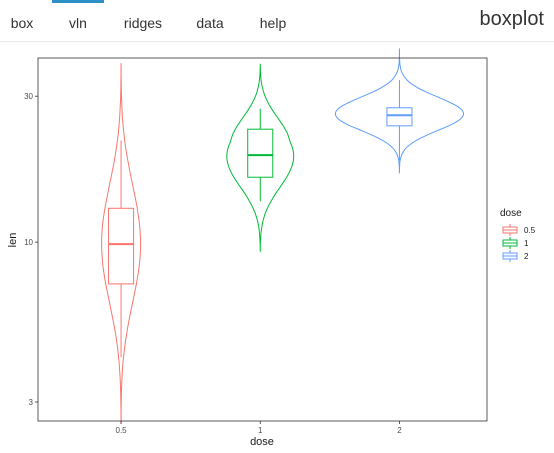 The width and height of the screenshot is (554, 453). What do you see at coordinates (31, 402) in the screenshot?
I see `y-tick-label: 3` at bounding box center [31, 402].